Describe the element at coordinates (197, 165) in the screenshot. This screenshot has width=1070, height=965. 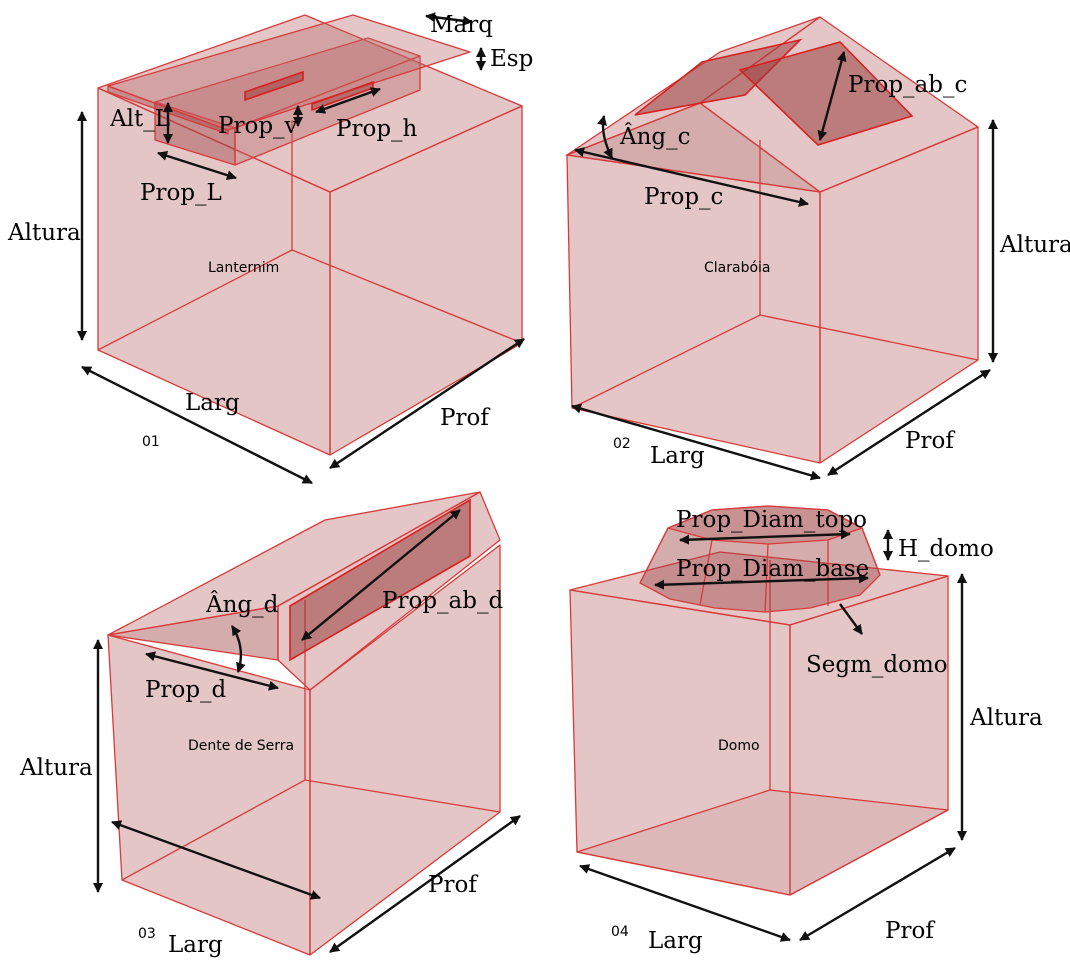
I see `prop-l-arrow` at that location.